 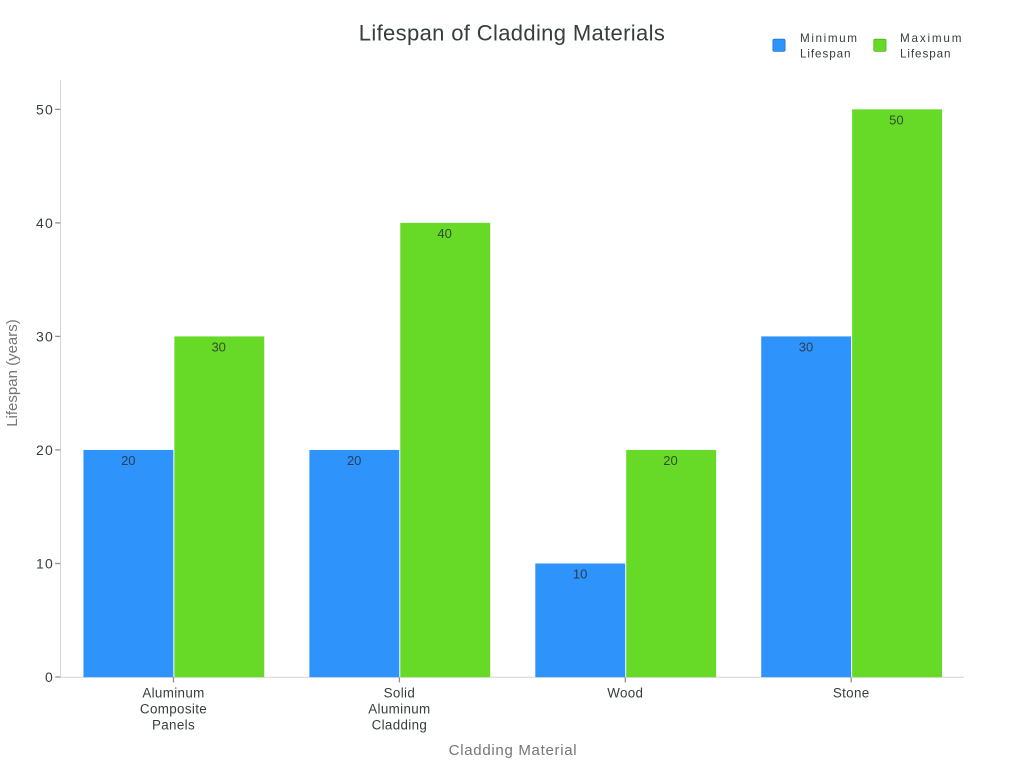 What do you see at coordinates (173, 708) in the screenshot?
I see `svg-text: Composite` at bounding box center [173, 708].